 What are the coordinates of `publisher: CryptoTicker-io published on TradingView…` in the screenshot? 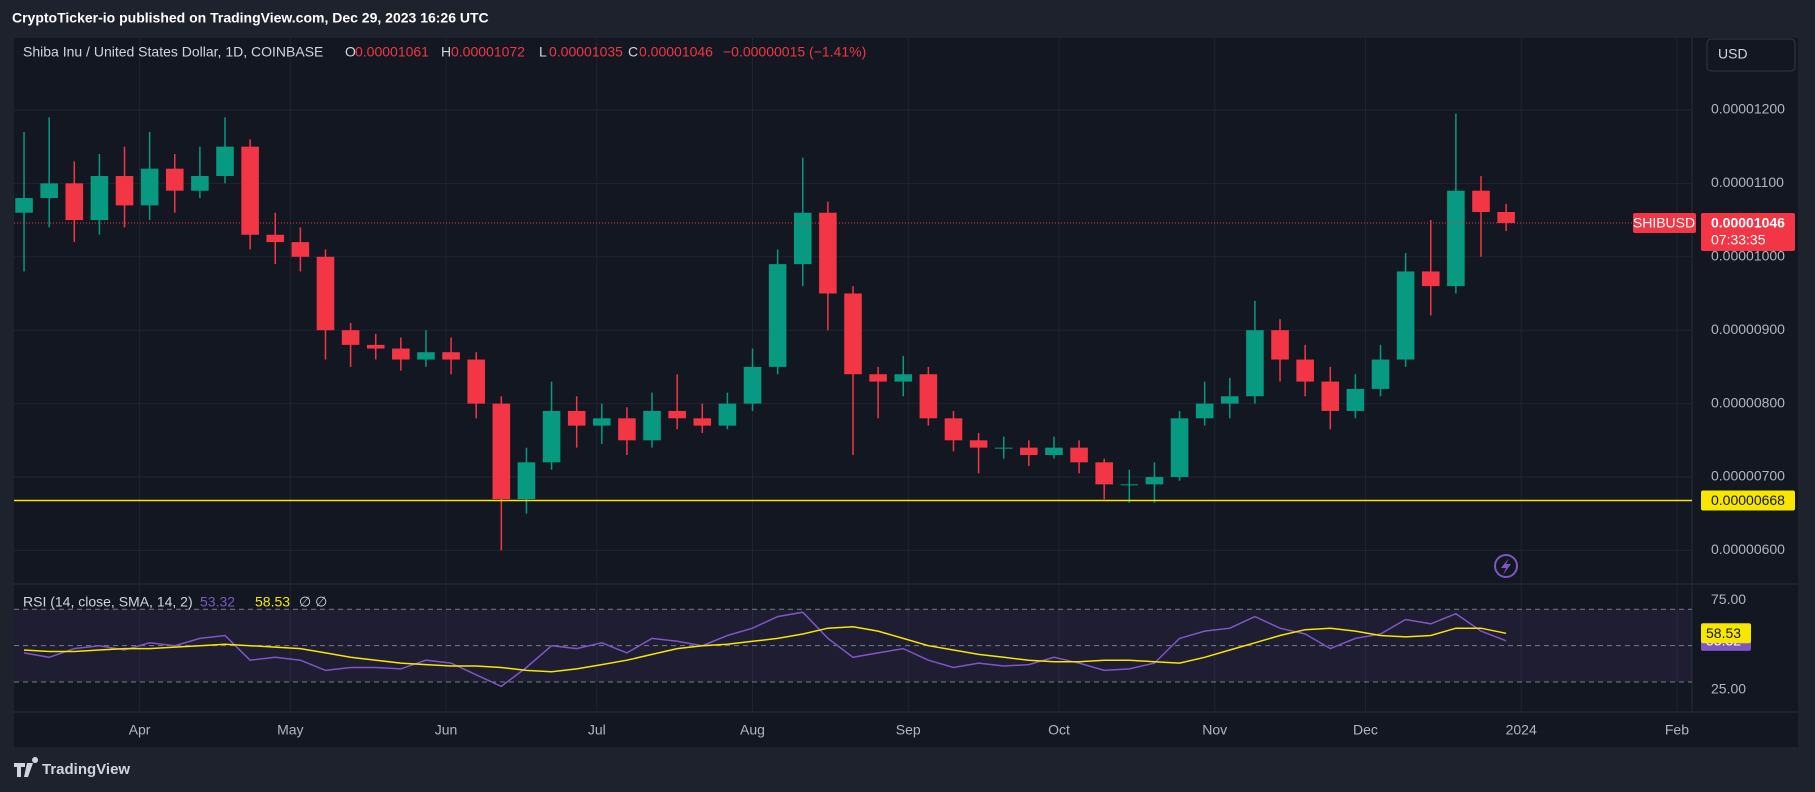 It's located at (250, 18).